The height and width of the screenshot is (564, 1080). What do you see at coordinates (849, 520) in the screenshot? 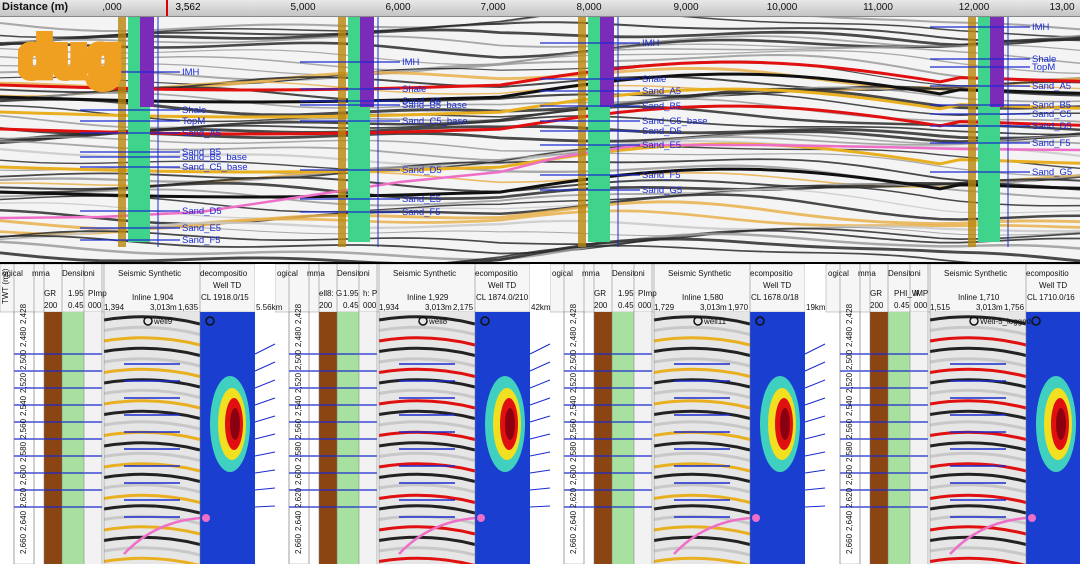
I see `depth-label: 2,640` at bounding box center [849, 520].